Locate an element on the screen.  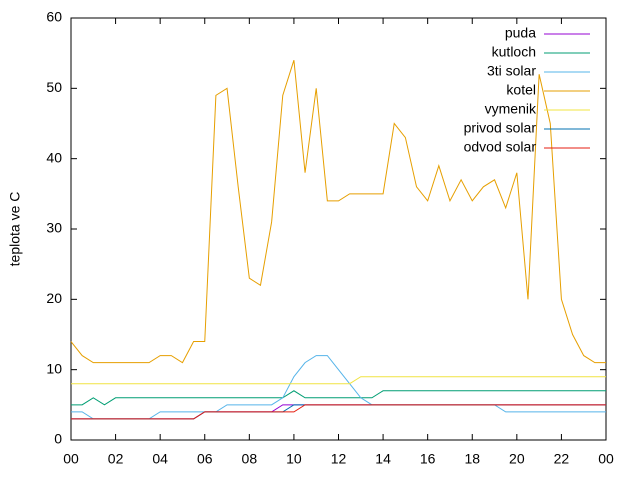
y-axis-label: teplota ve C is located at coordinates (15, 229).